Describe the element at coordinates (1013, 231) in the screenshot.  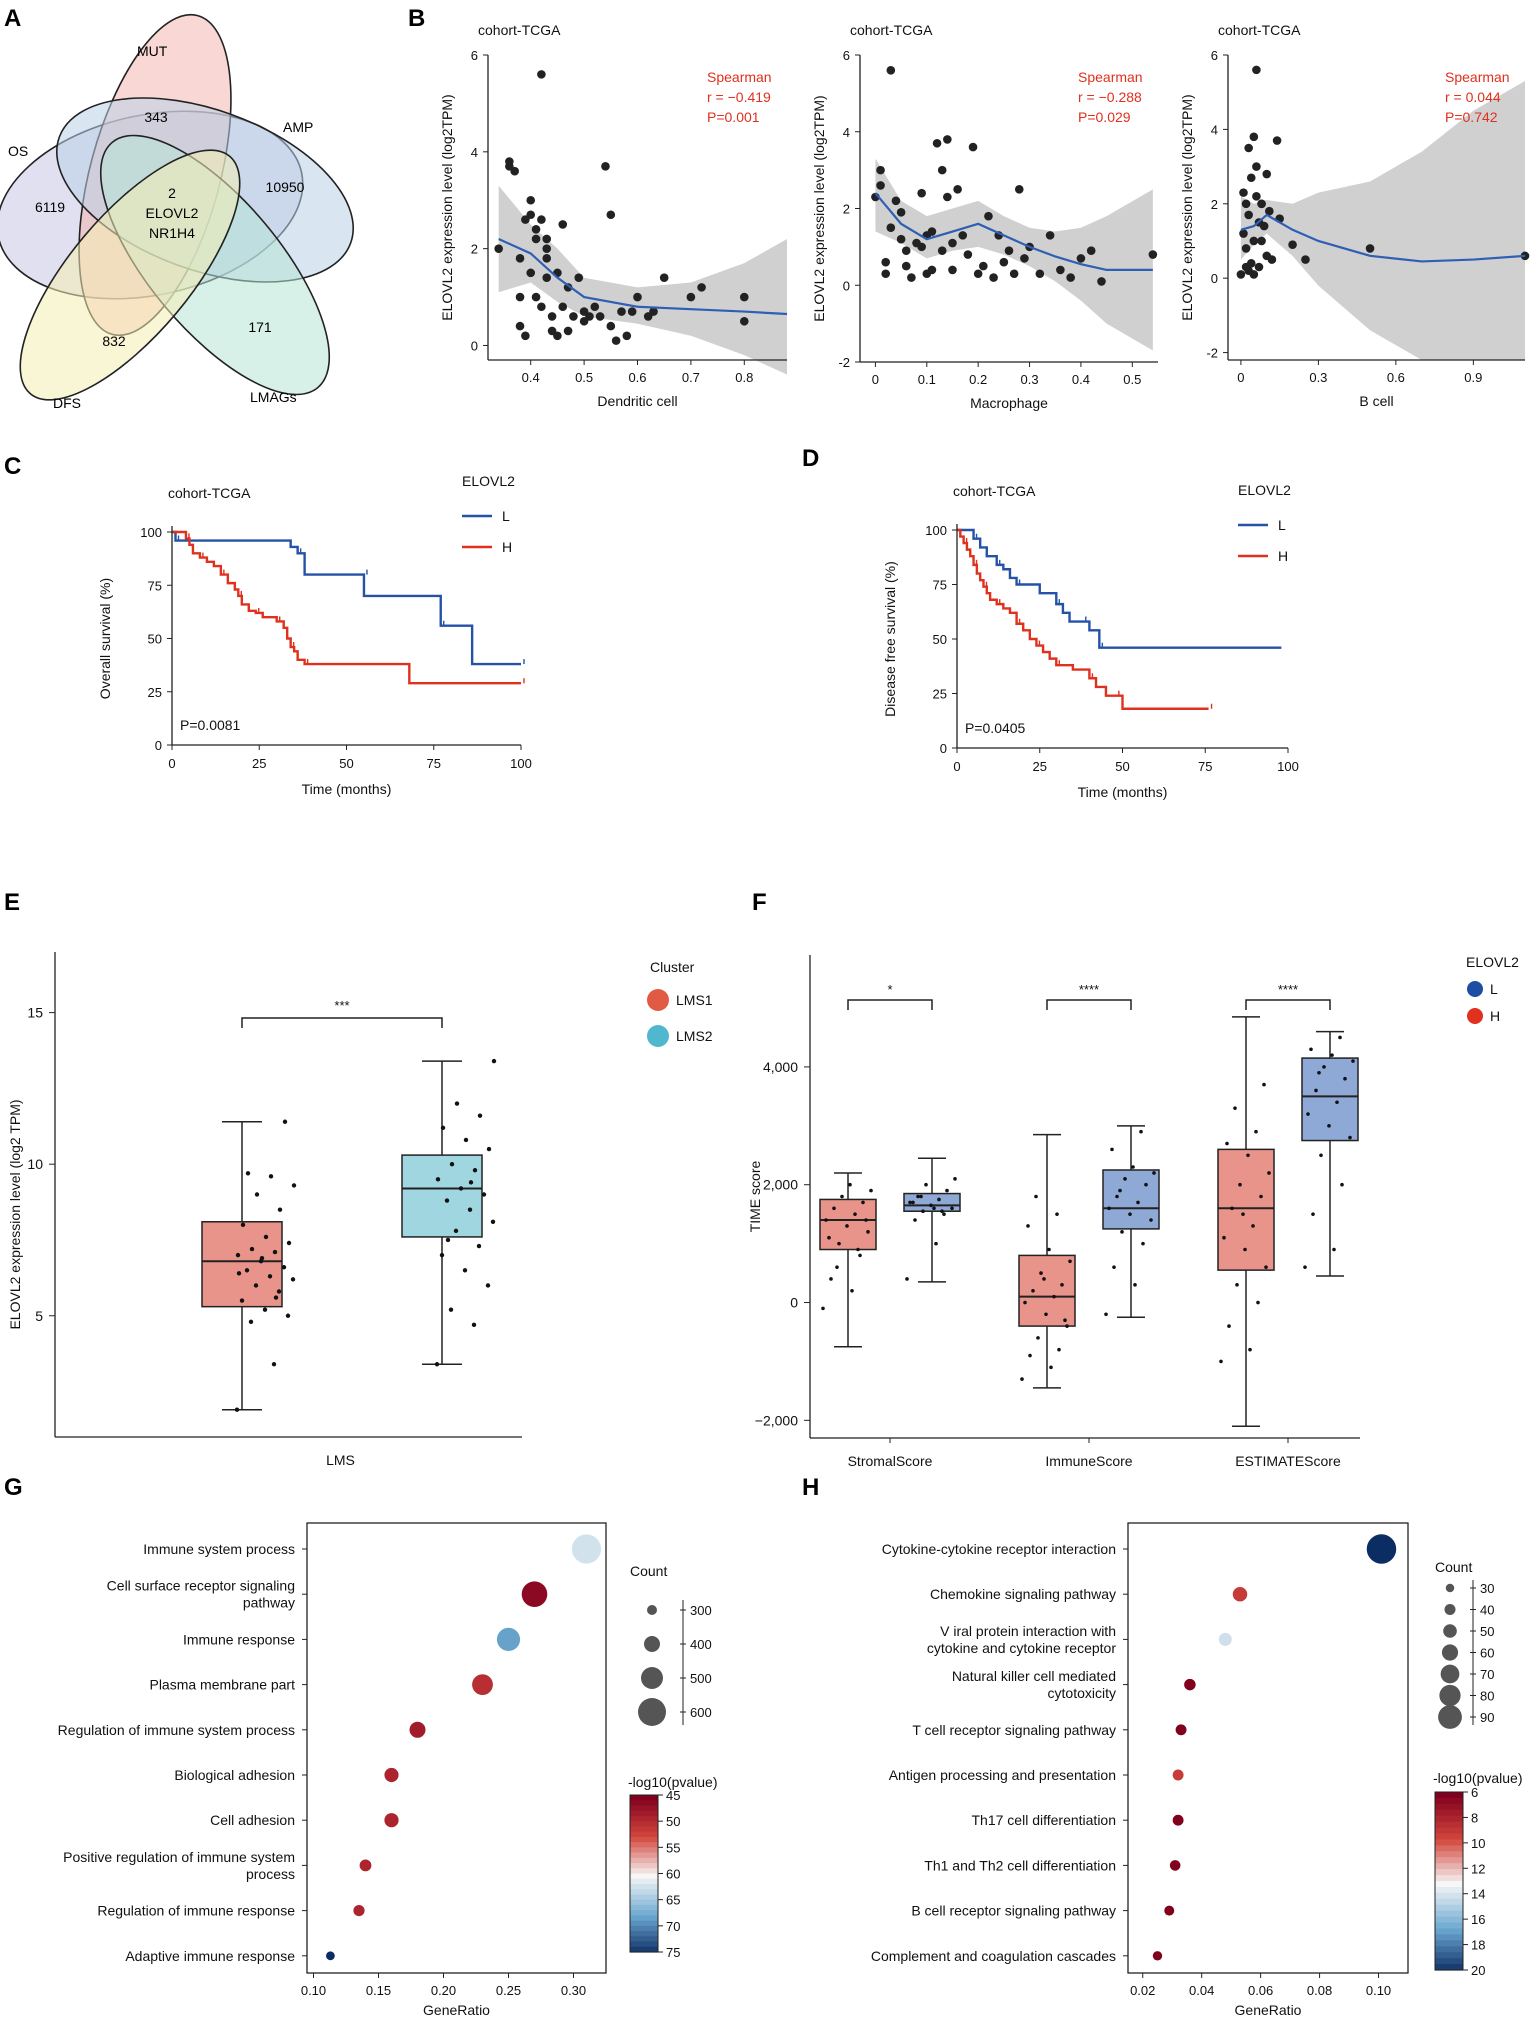
I see `trend-line` at that location.